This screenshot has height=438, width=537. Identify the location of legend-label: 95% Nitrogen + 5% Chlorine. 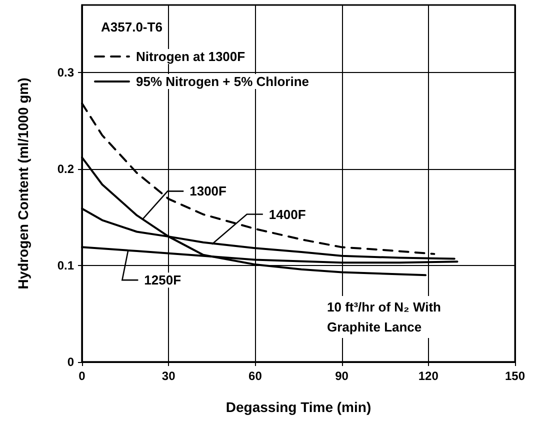
(223, 81).